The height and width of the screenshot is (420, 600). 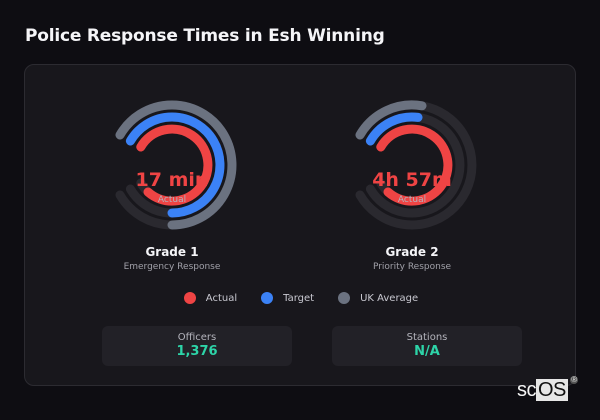 I want to click on target-swatch-icon, so click(x=267, y=298).